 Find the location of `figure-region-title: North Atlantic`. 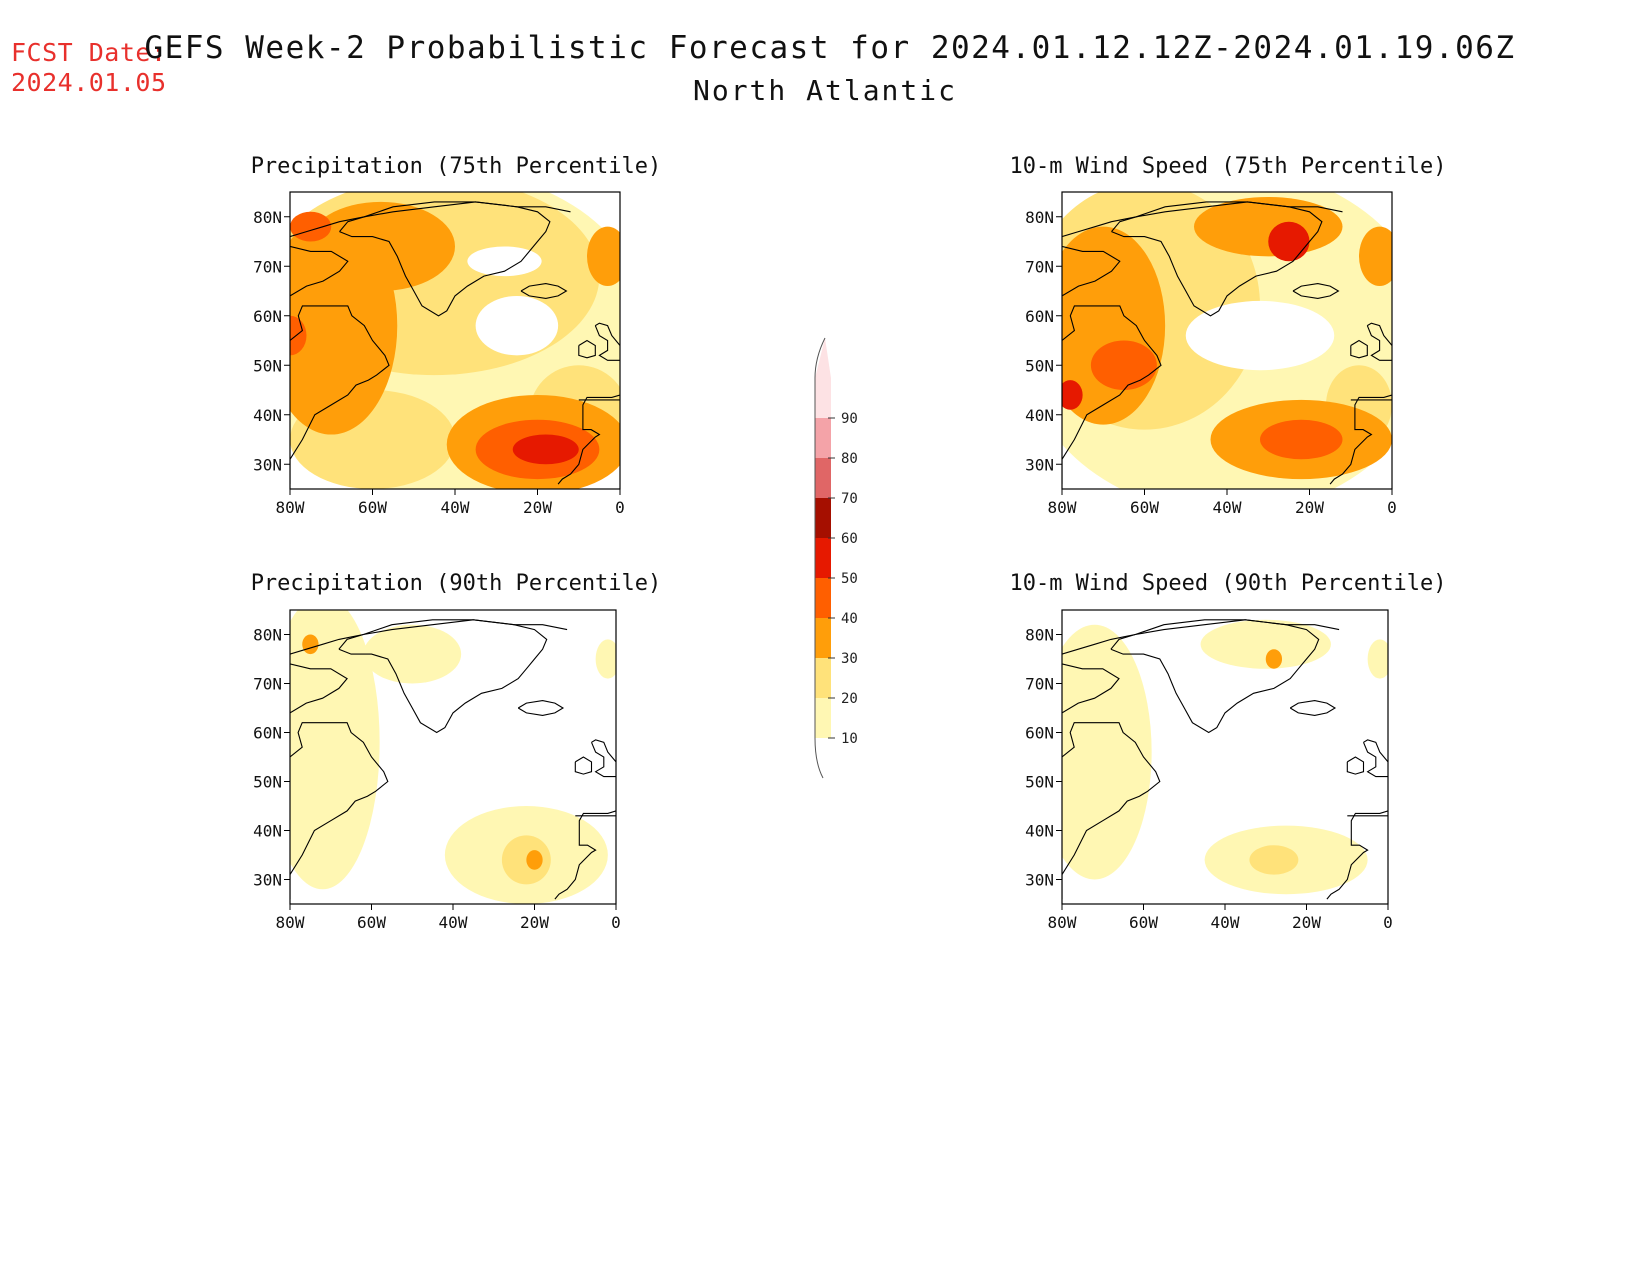

figure-region-title: North Atlantic is located at coordinates (824, 90).